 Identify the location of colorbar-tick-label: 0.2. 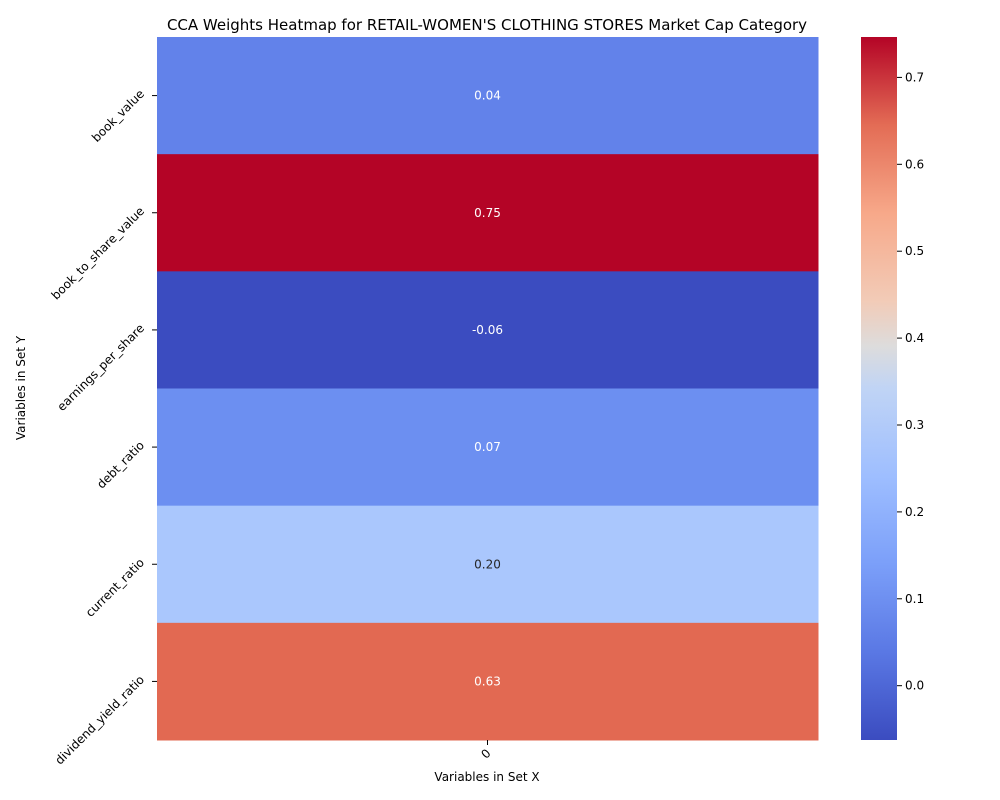
(914, 512).